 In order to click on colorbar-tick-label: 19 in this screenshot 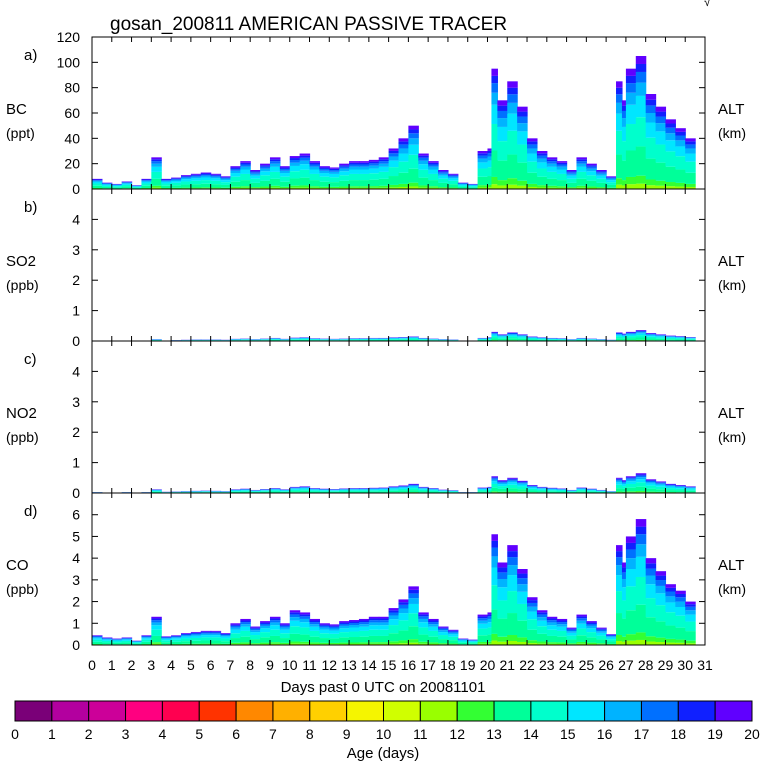, I will do `click(715, 734)`.